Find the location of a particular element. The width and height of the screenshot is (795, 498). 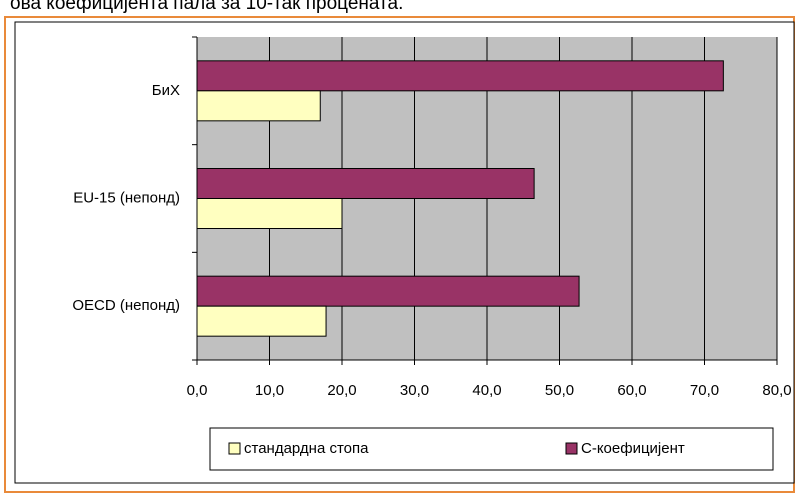

x-tick-label: 20,0 is located at coordinates (341, 390).